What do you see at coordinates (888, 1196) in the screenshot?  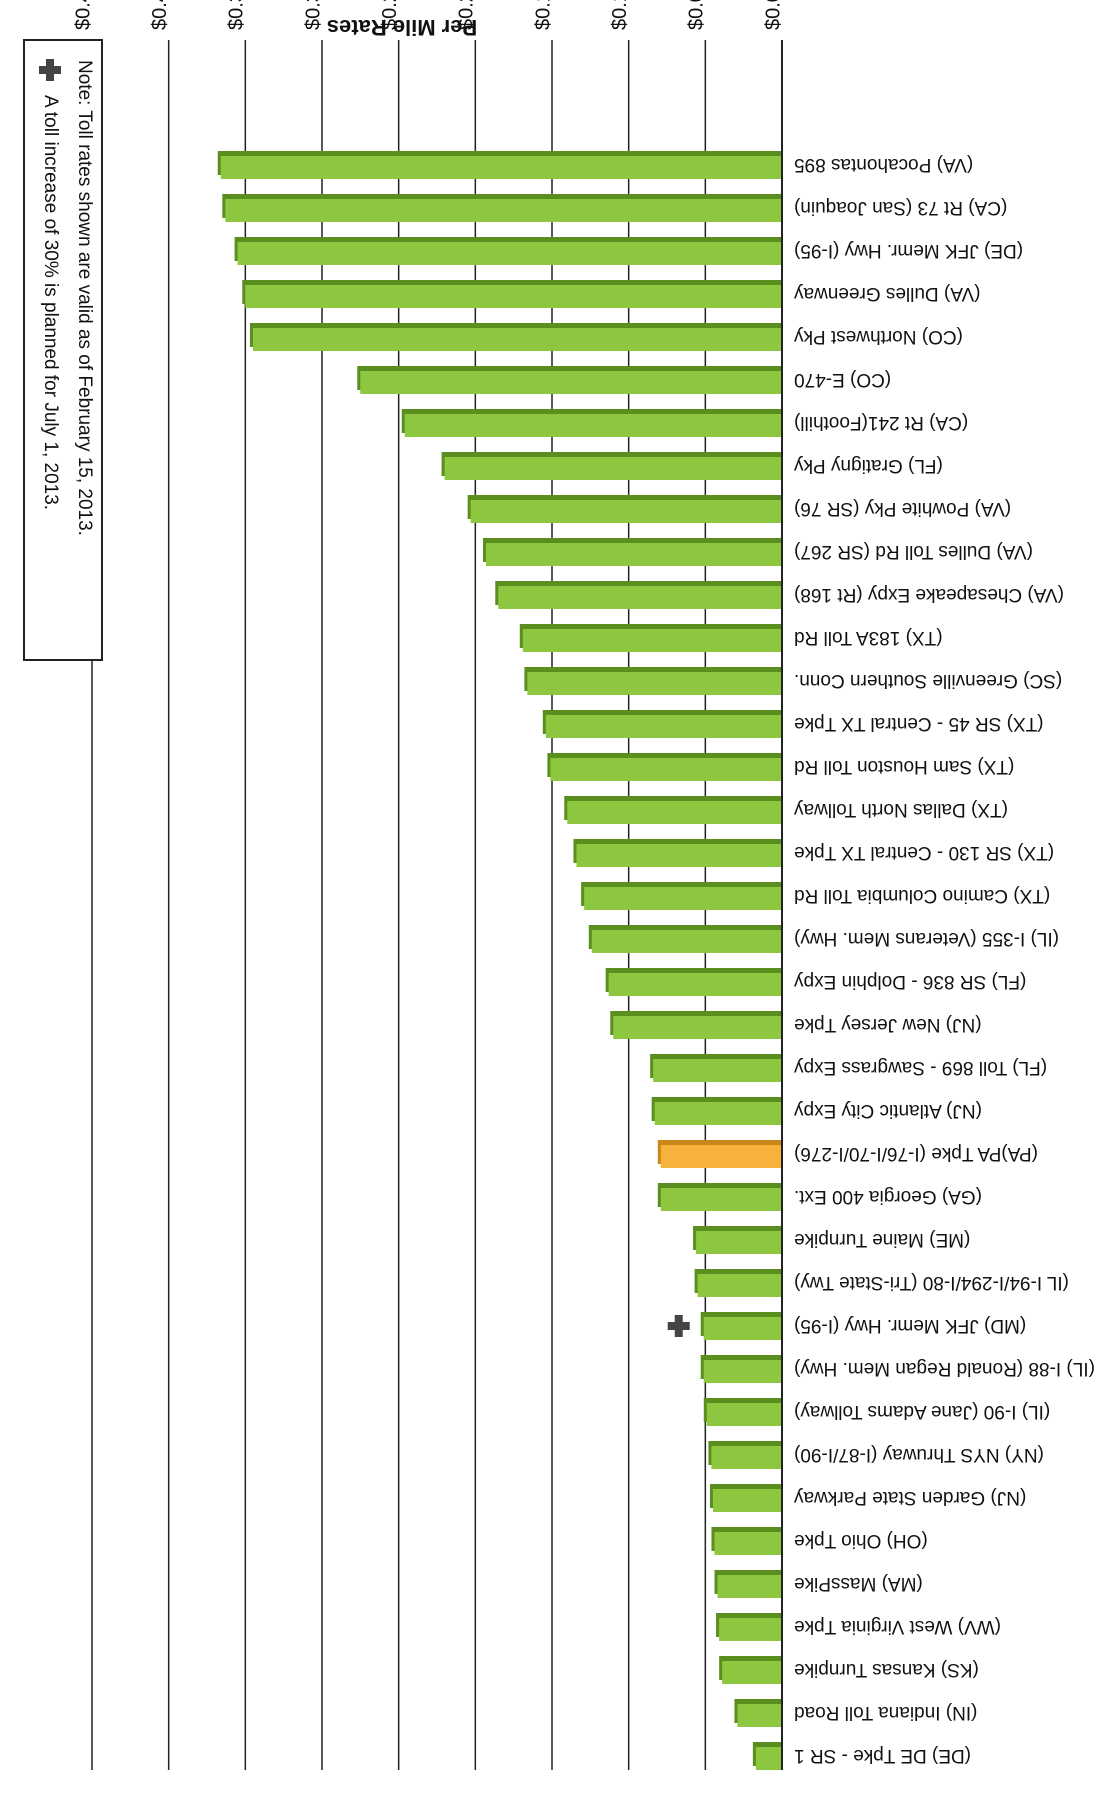 I see `category-label: (GA) Georgia 400 Ext.` at bounding box center [888, 1196].